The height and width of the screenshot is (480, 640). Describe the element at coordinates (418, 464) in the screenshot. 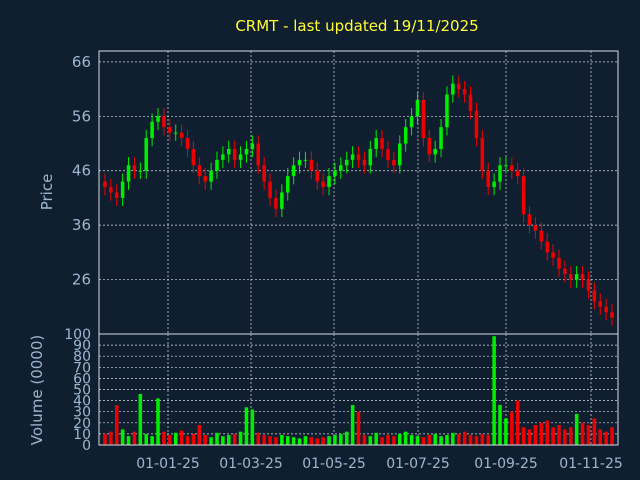

I see `x-tick-label: 01-07-25` at that location.